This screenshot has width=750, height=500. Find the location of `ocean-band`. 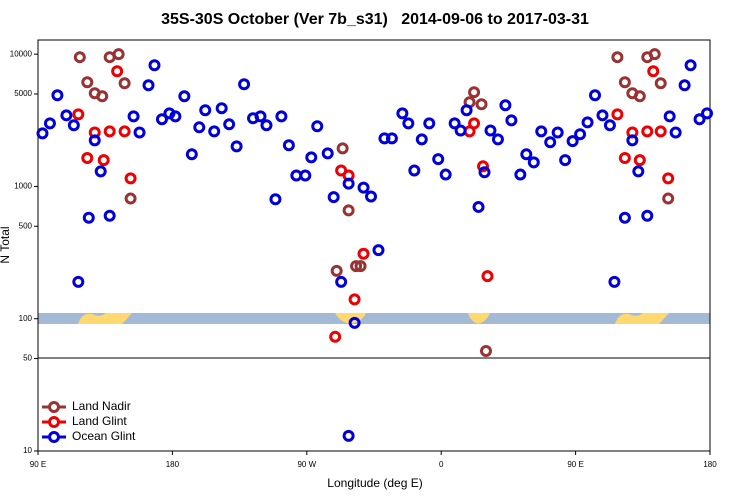

ocean-band is located at coordinates (374, 318).